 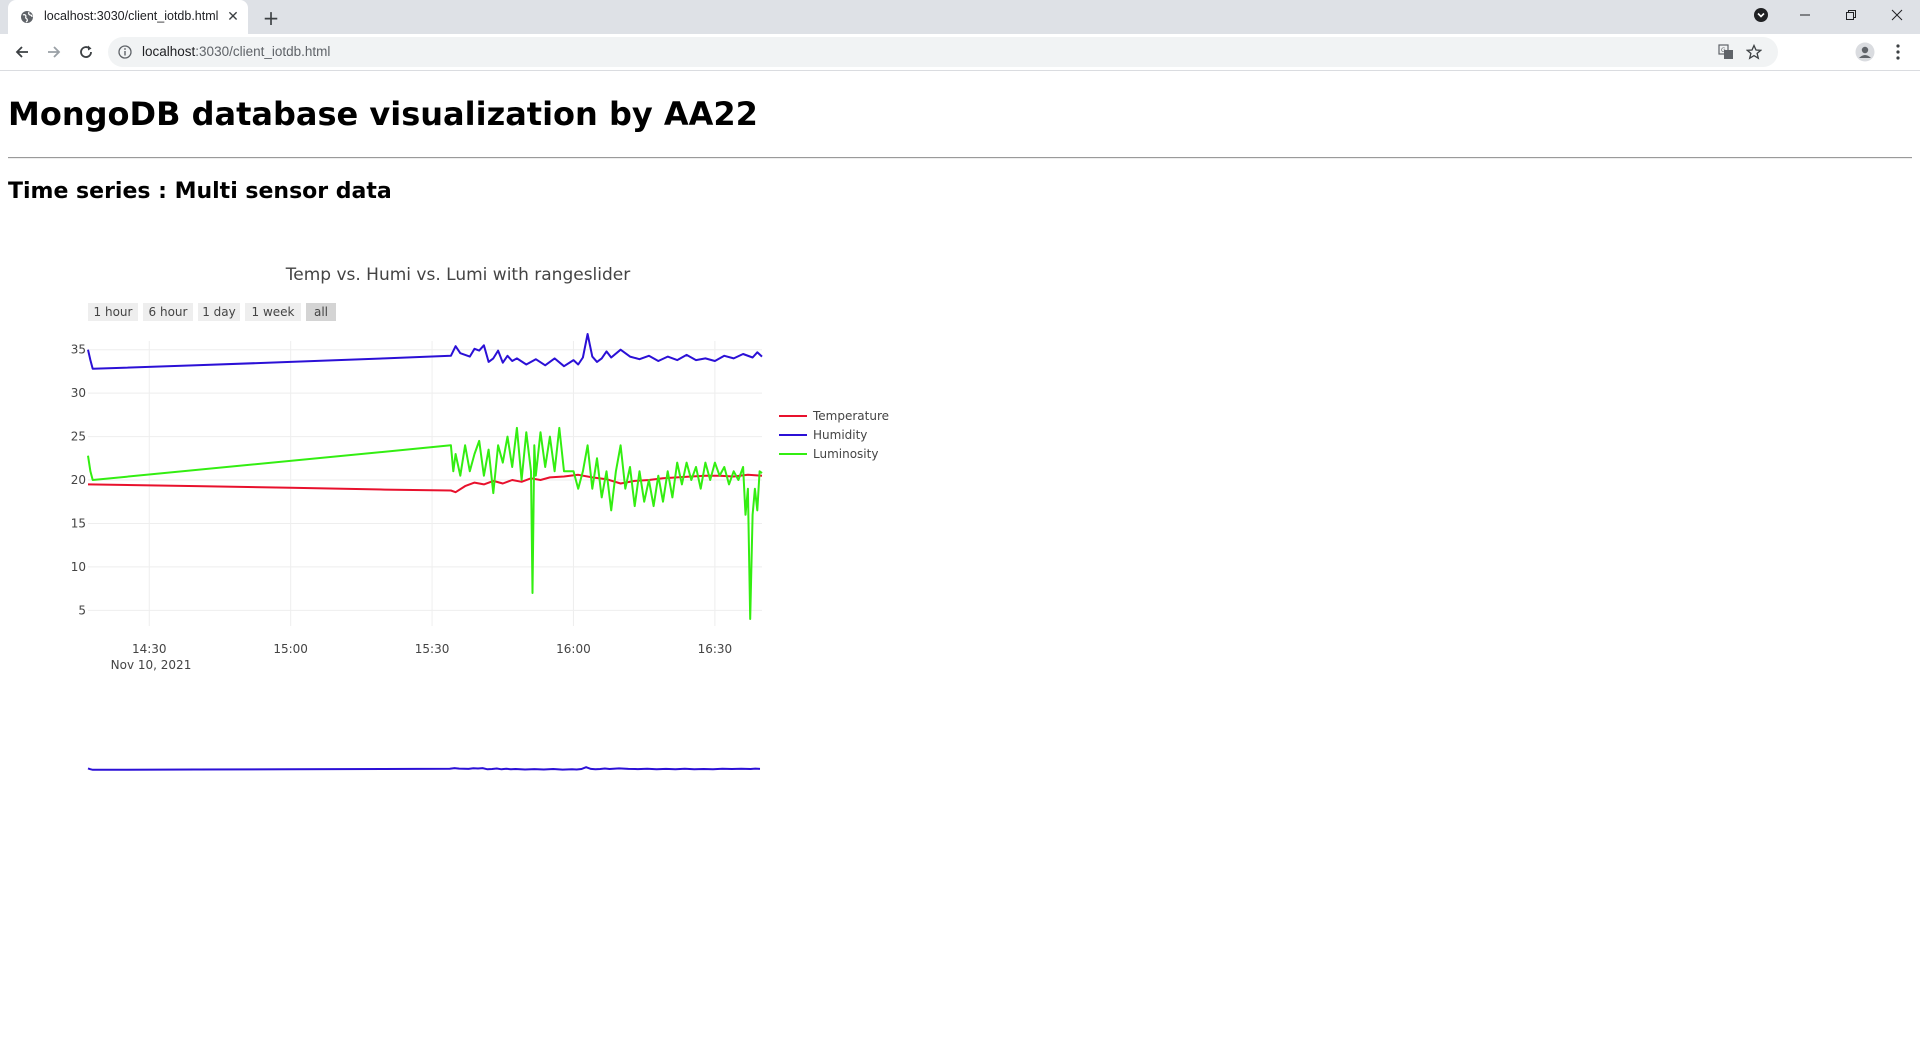 I want to click on range-button-label: 1 week, so click(x=273, y=312).